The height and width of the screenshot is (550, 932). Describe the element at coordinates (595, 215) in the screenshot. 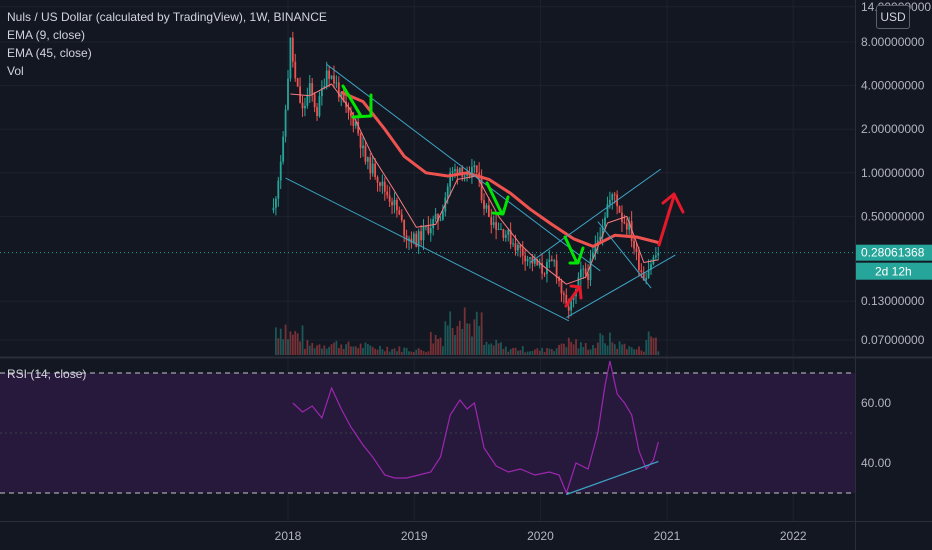

I see `rising-channel-top-trendline` at that location.